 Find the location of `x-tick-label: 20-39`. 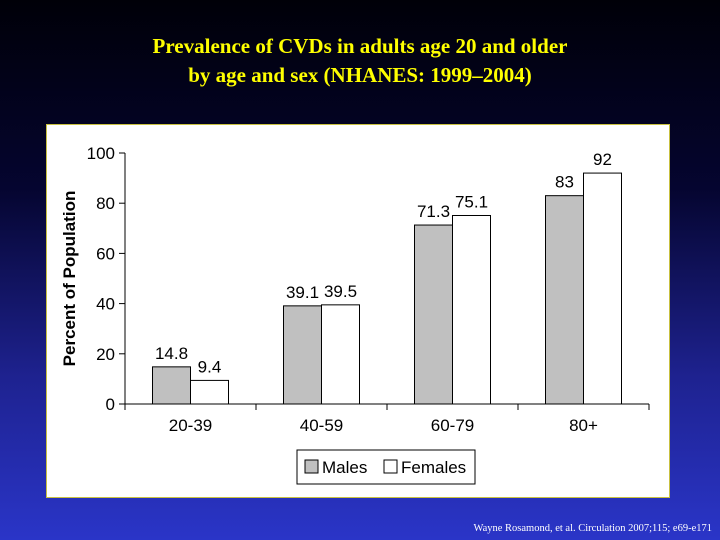

x-tick-label: 20-39 is located at coordinates (190, 425).